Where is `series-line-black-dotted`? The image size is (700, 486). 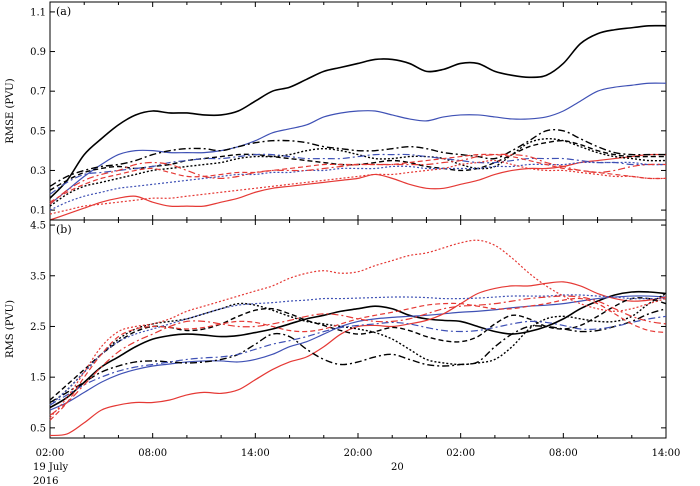 series-line-black-dotted is located at coordinates (358, 172).